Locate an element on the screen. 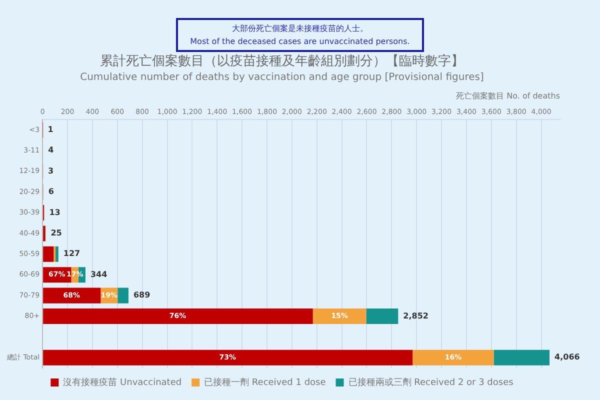 This screenshot has width=600, height=400. total-label: 689 is located at coordinates (142, 295).